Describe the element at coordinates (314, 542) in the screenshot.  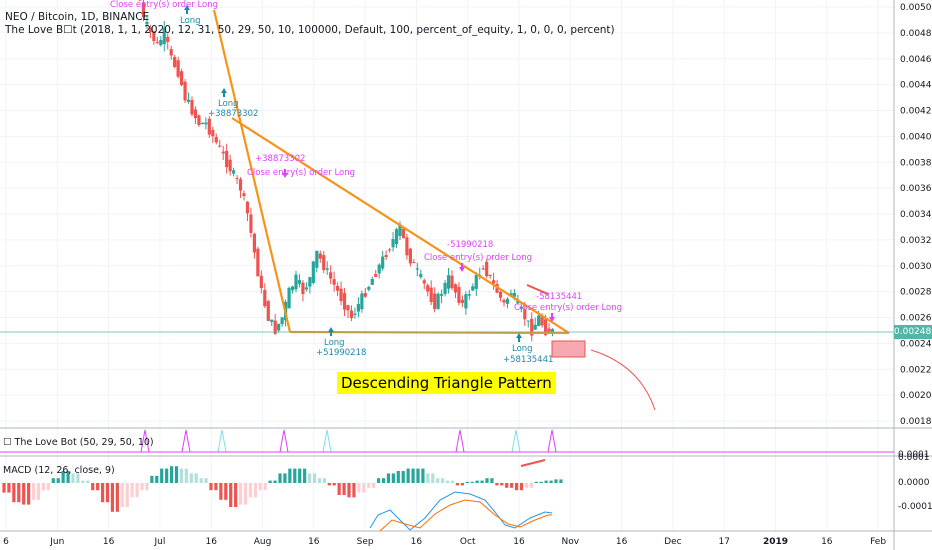
I see `time-label-6: 16` at that location.